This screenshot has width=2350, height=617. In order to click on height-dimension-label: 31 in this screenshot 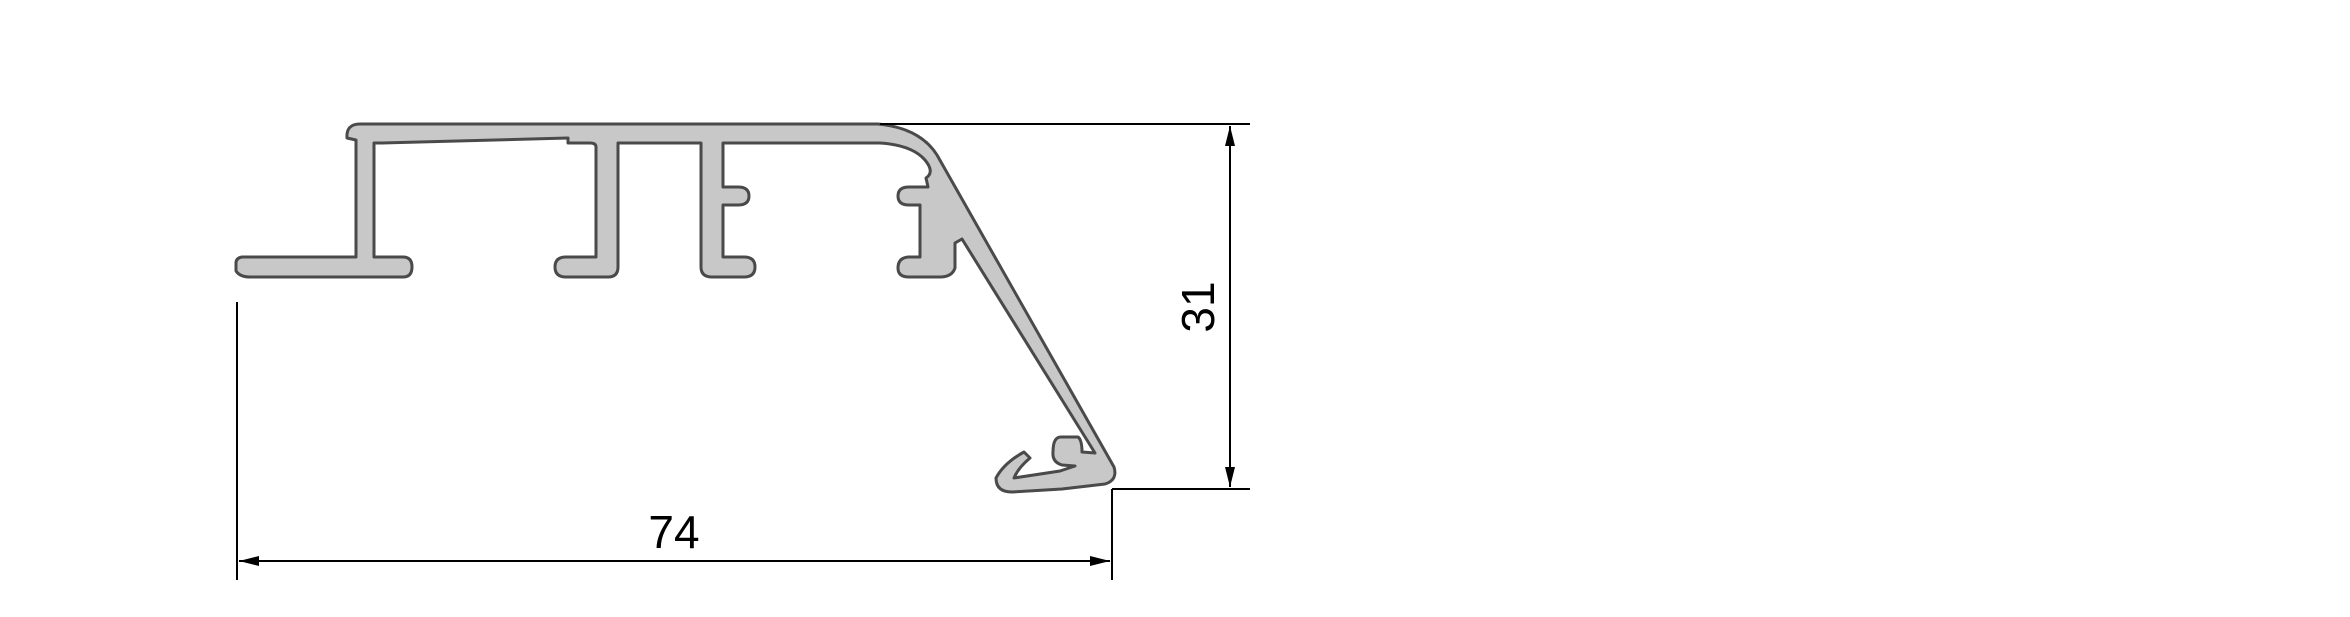, I will do `click(1198, 306)`.